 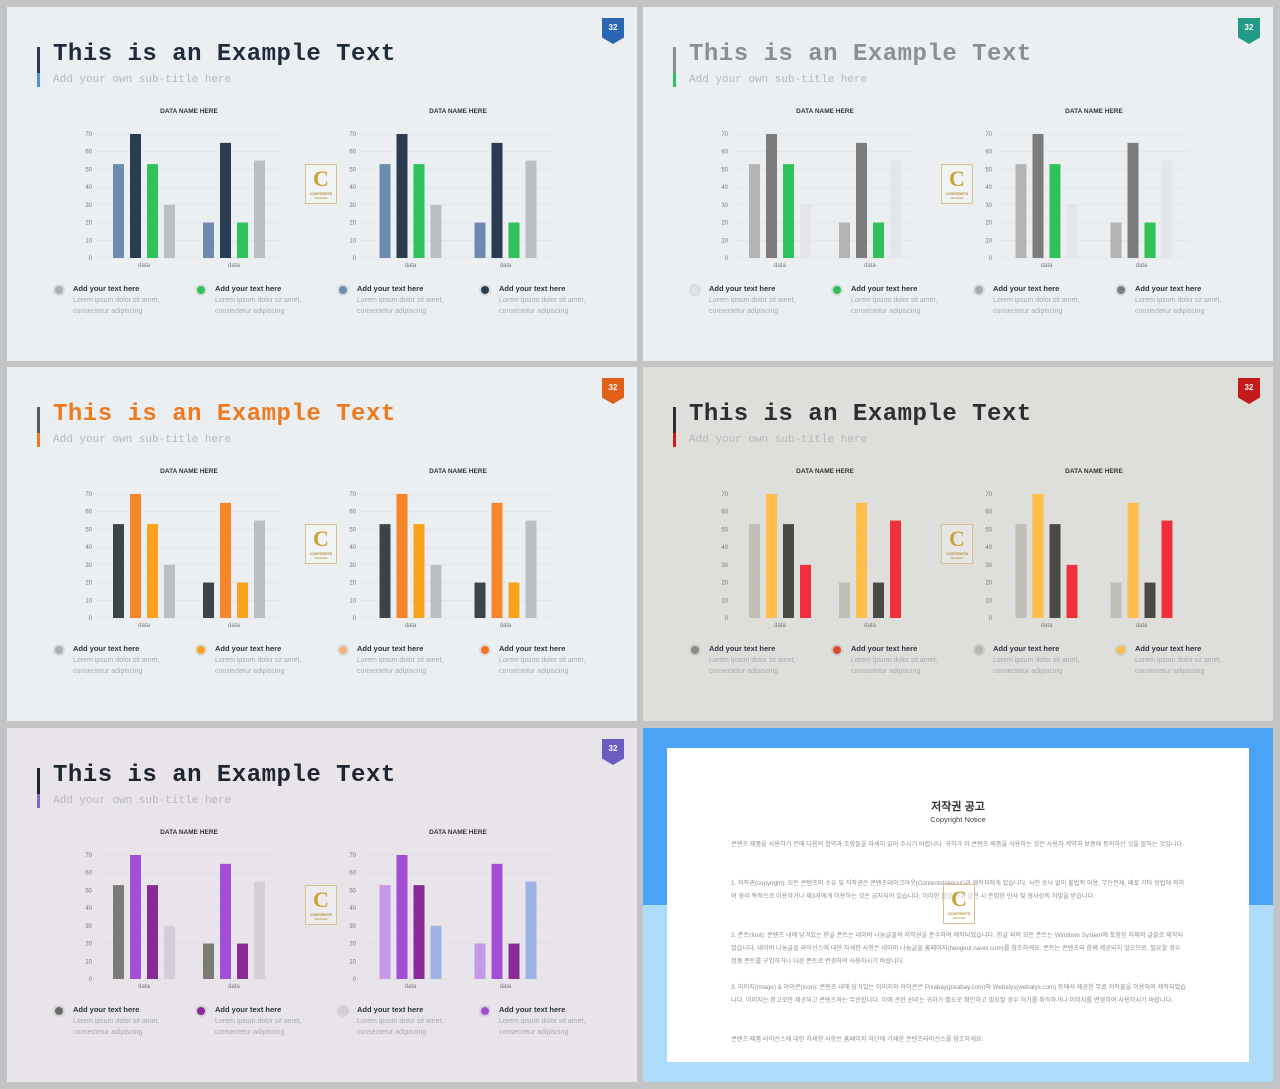 What do you see at coordinates (224, 775) in the screenshot?
I see `slide-title: This is an Example Text` at bounding box center [224, 775].